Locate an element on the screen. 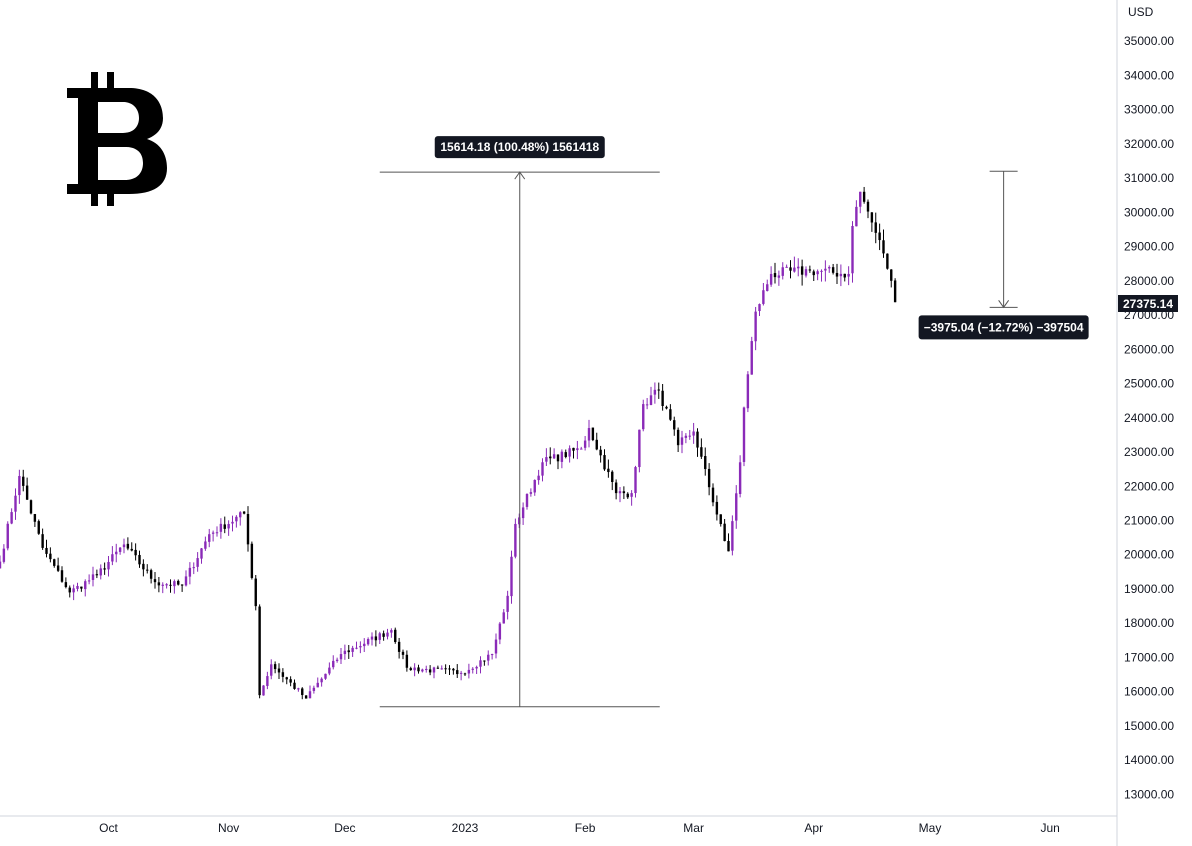 The height and width of the screenshot is (846, 1192). price-tick-label: 23000.00 is located at coordinates (1149, 452).